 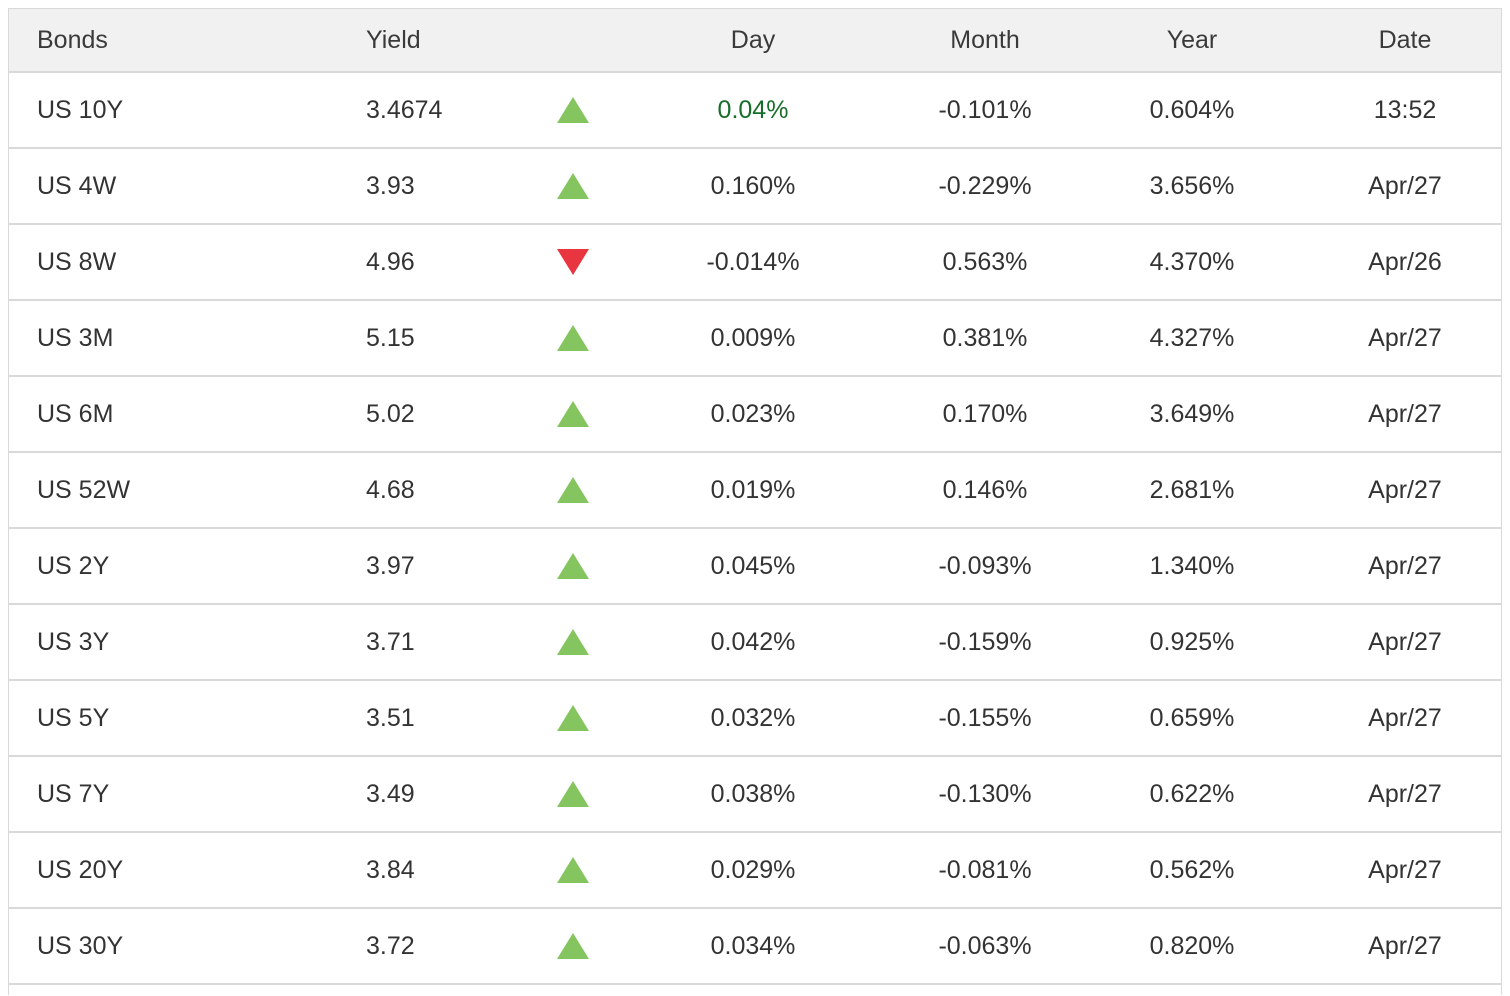 What do you see at coordinates (390, 945) in the screenshot?
I see `yield-value: 3.72` at bounding box center [390, 945].